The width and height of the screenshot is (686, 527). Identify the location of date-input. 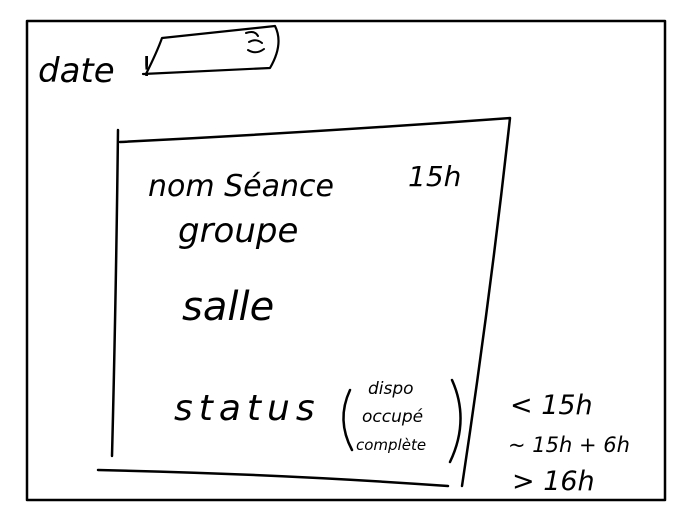
(210, 50).